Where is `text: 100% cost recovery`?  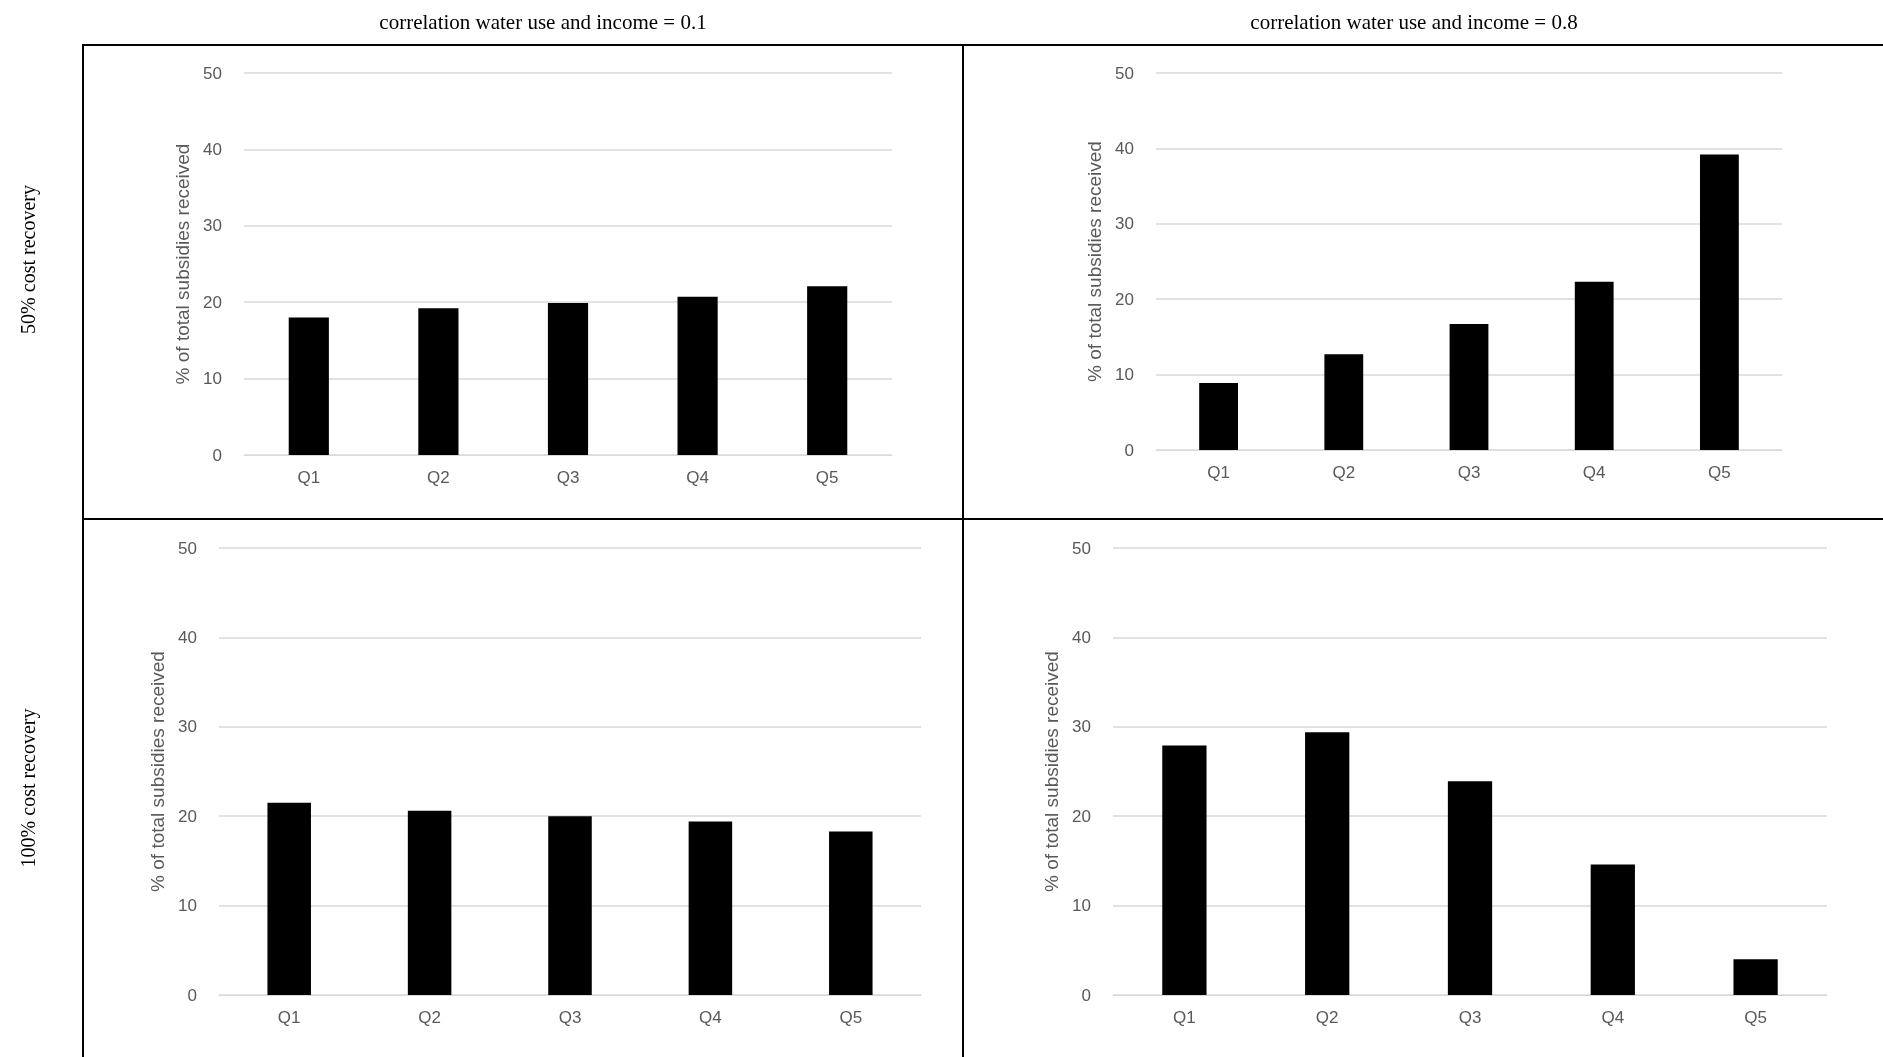
text: 100% cost recovery is located at coordinates (28, 788).